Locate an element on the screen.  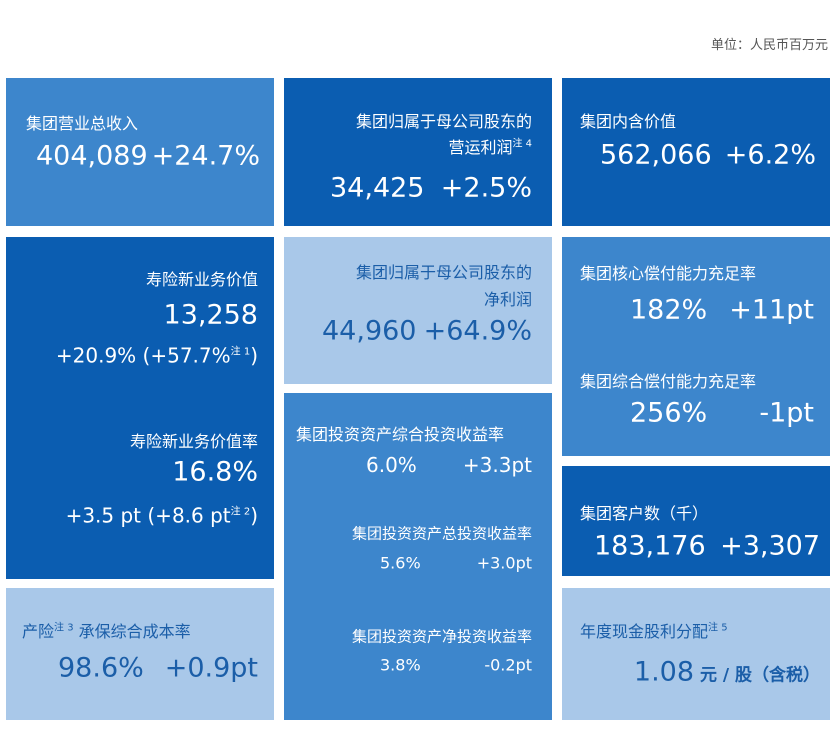
label: 集团营业总收入 is located at coordinates (82, 123).